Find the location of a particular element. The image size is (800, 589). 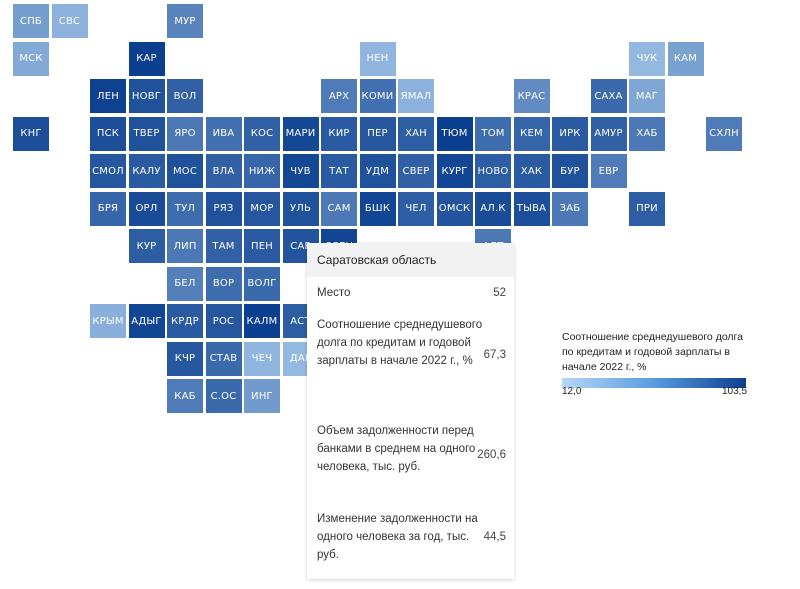

region-tile-label: ТУЛ is located at coordinates (185, 208).